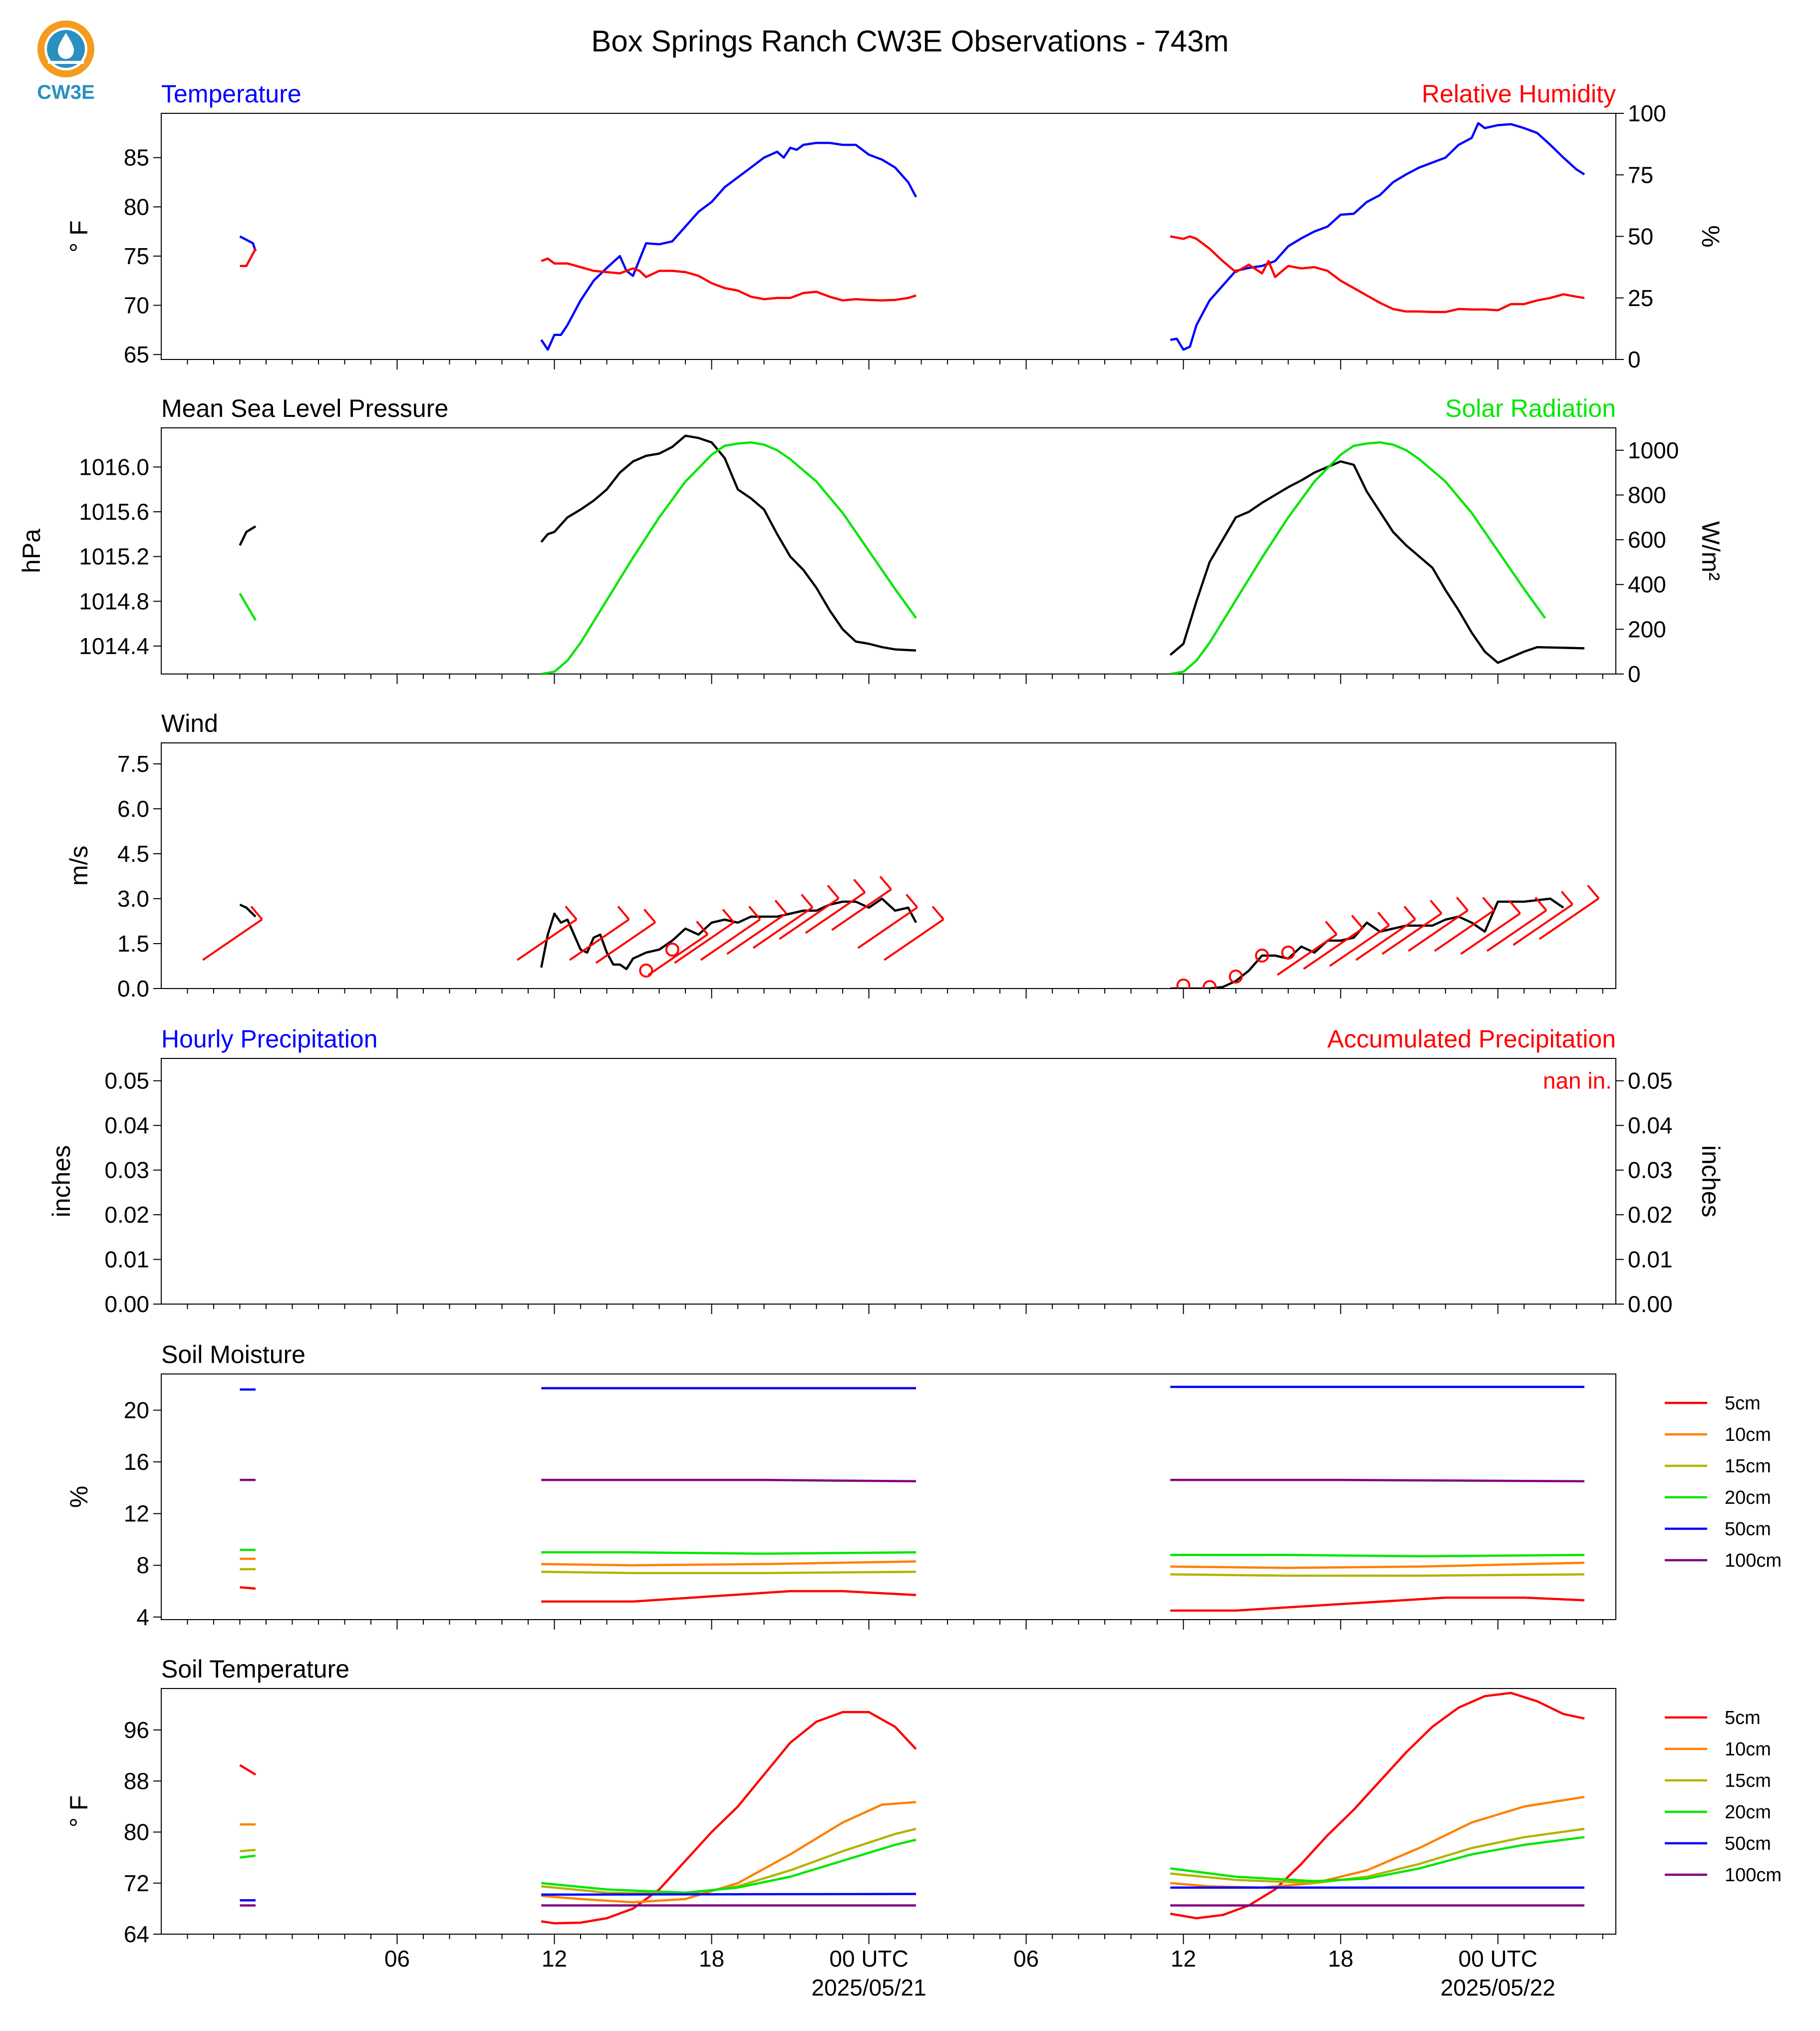 Image resolution: width=1820 pixels, height=2031 pixels. Describe the element at coordinates (1748, 1813) in the screenshot. I see `legend-label: 20cm` at that location.